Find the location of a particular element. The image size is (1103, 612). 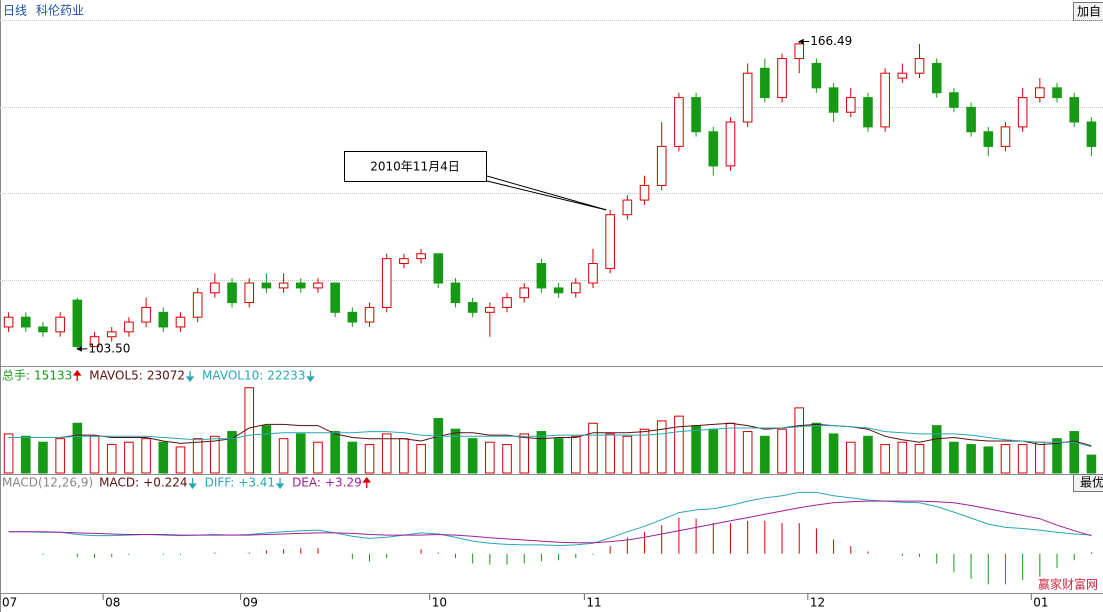

date-label: 08 is located at coordinates (112, 603).